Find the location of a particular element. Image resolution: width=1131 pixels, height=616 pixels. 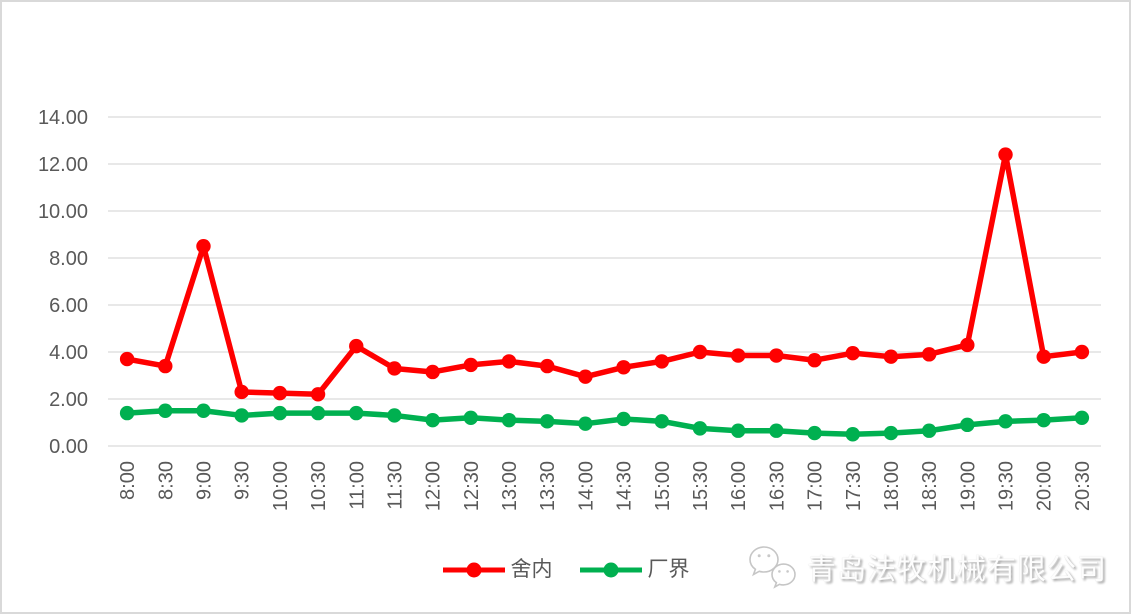

x-tick-label: 18:30 is located at coordinates (930, 486).